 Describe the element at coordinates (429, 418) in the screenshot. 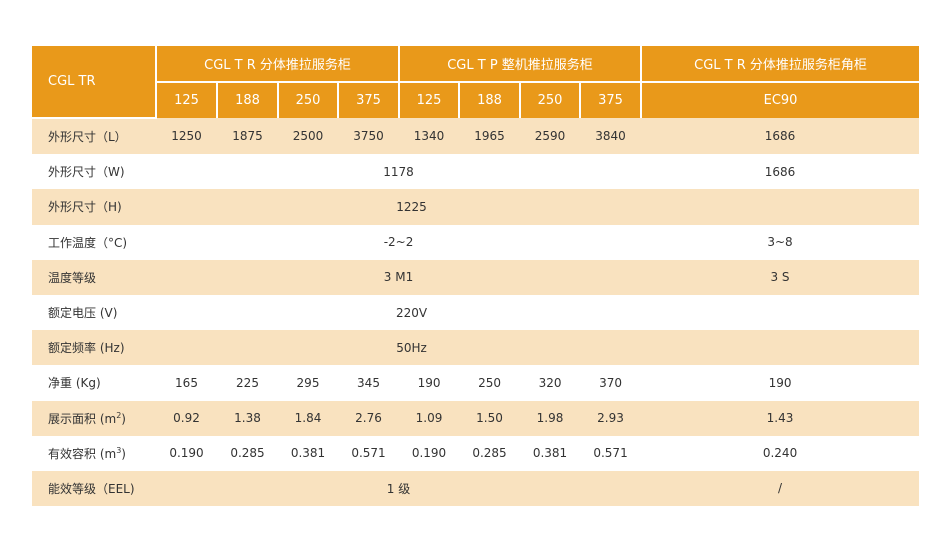

I see `cell-value: 1.09` at that location.